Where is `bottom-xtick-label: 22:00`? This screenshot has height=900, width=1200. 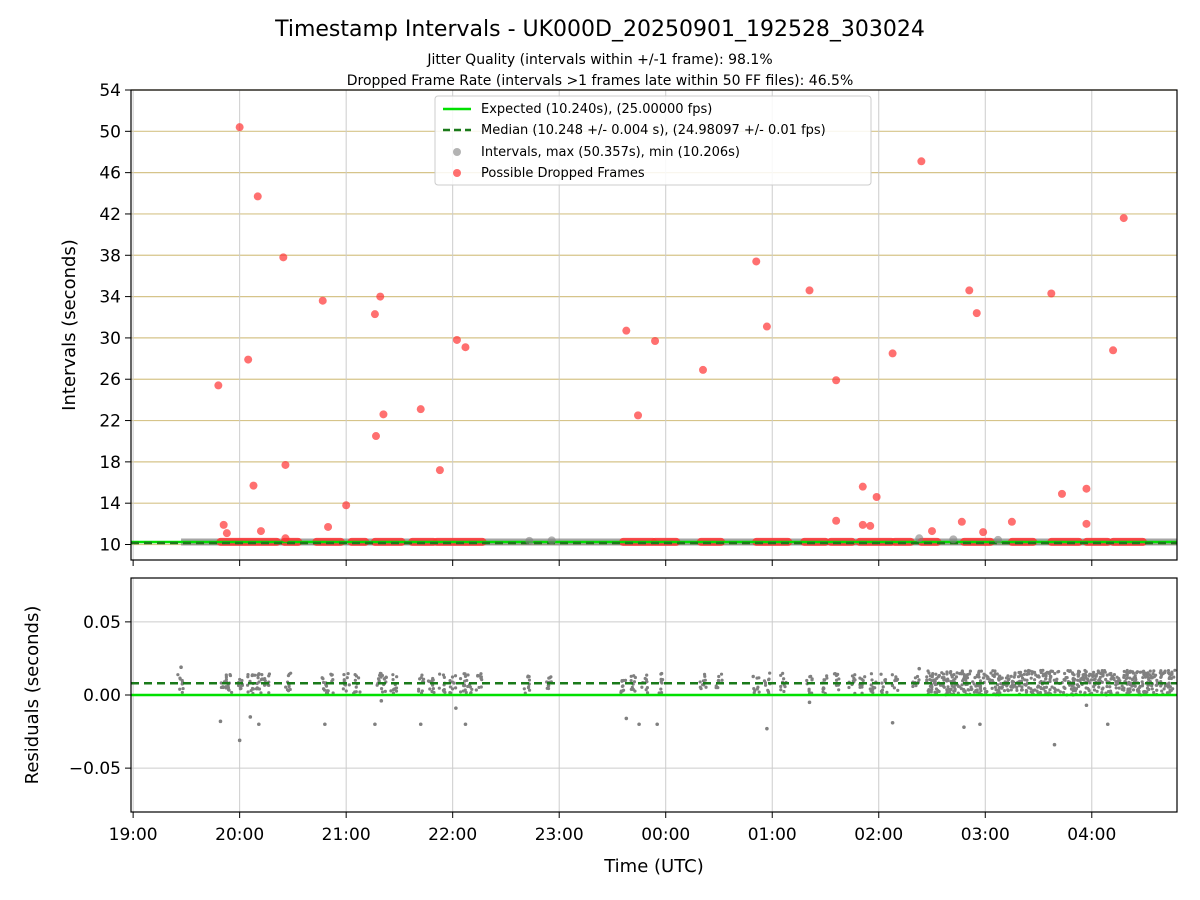
bottom-xtick-label: 22:00 is located at coordinates (452, 835).